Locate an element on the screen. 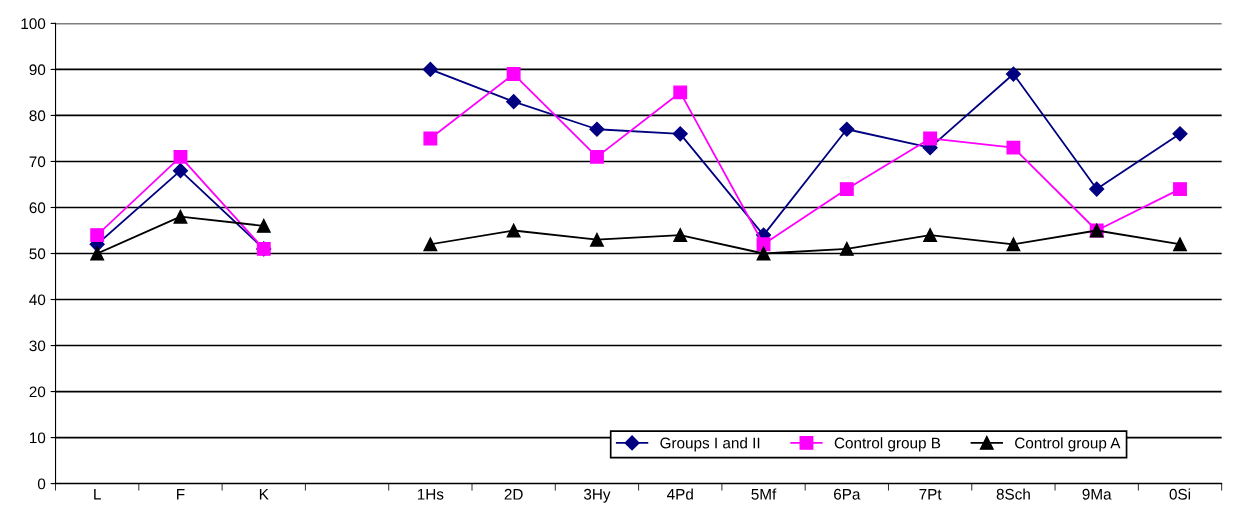  y-tick-label: 70 is located at coordinates (37, 162).